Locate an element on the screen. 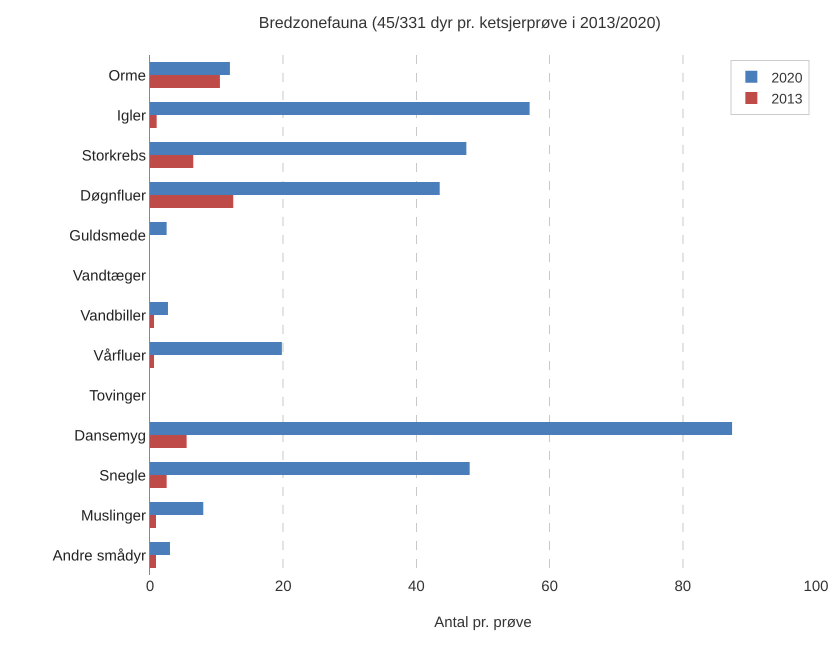  y-tick-label: Tovinger is located at coordinates (117, 395).